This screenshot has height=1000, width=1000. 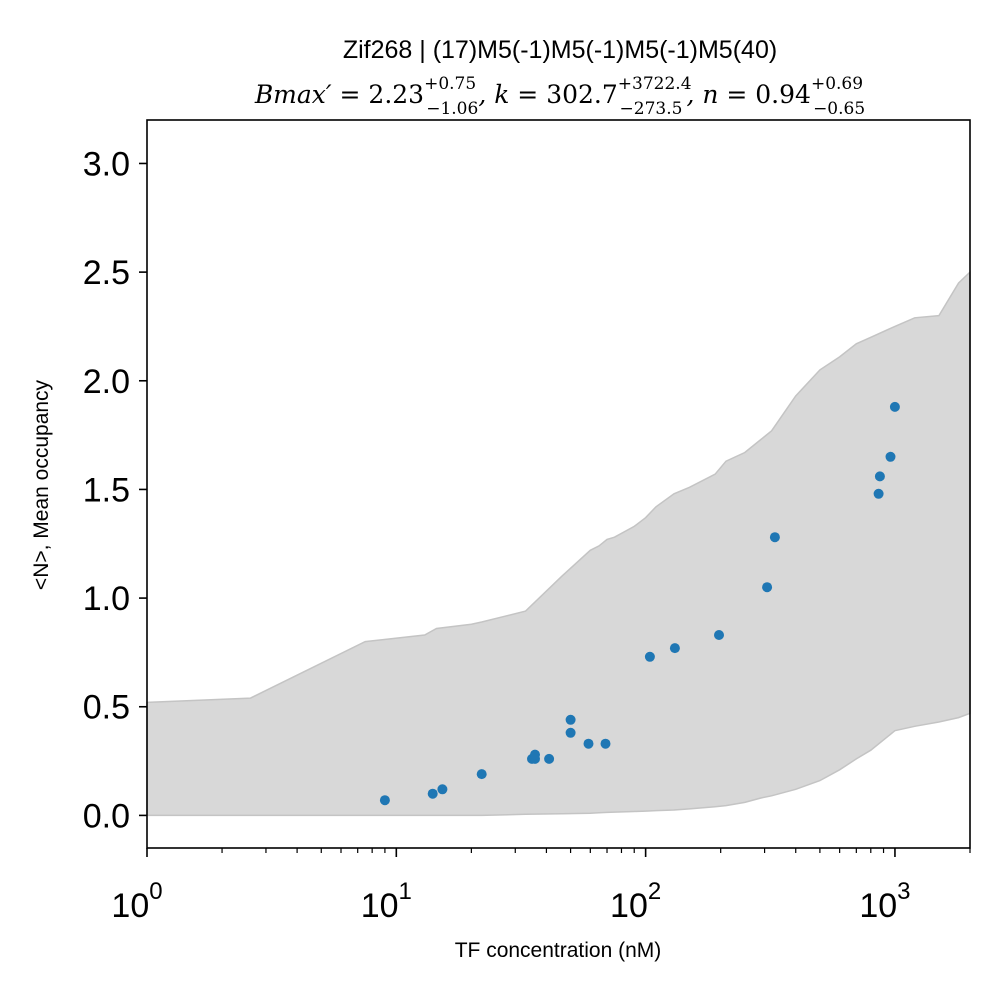 I want to click on chart-title: Zif268 | (17)M5(-1)M5(-1)M5(-1)M5(40), so click(x=560, y=50).